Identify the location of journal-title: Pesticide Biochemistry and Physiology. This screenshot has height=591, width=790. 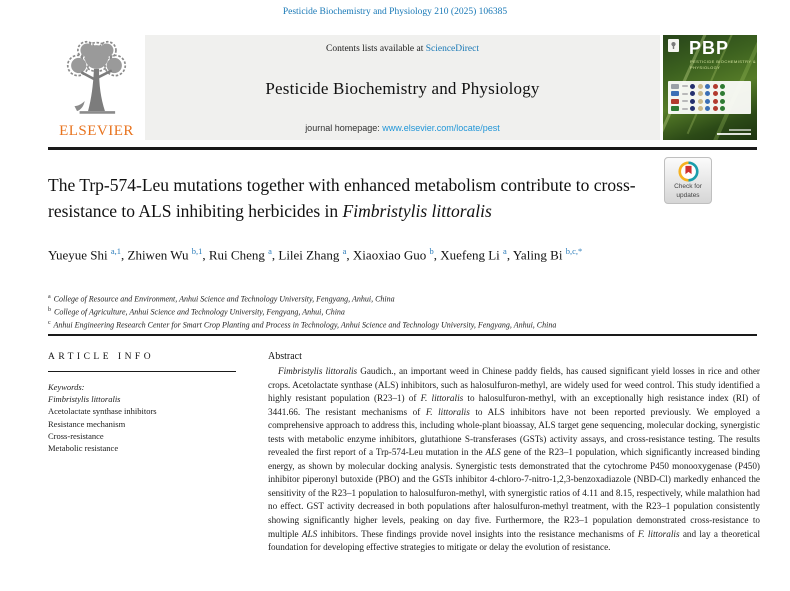
(402, 88).